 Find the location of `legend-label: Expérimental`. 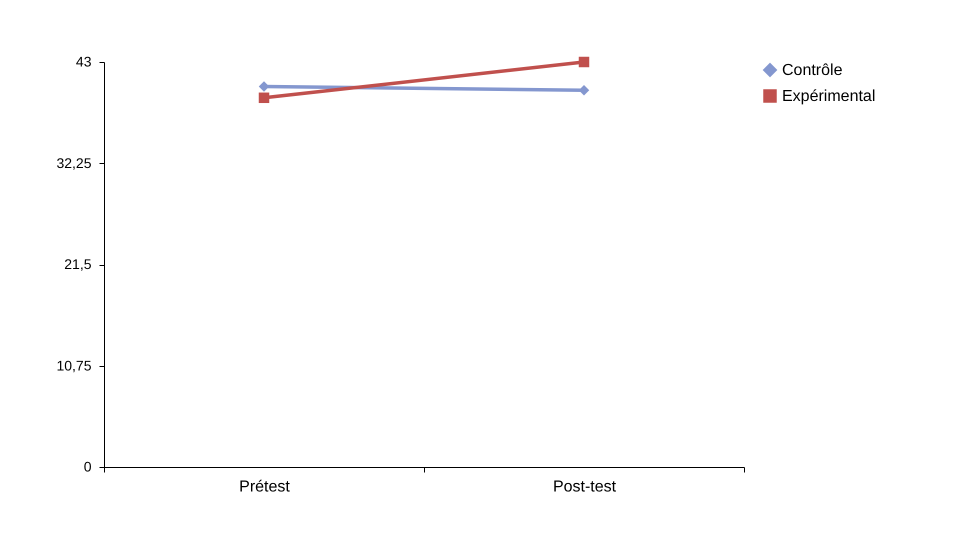

legend-label: Expérimental is located at coordinates (829, 96).